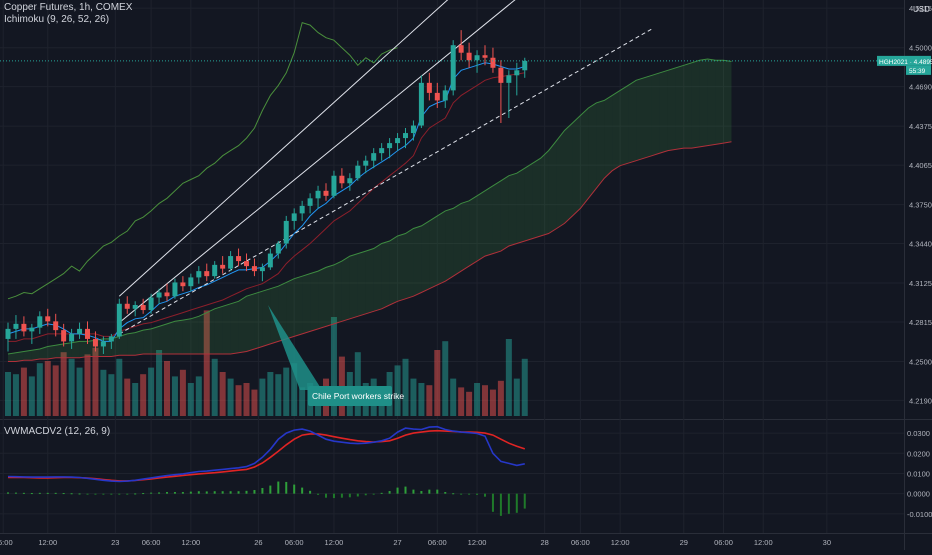 This screenshot has width=932, height=555. I want to click on currency-label: USD, so click(921, 9).